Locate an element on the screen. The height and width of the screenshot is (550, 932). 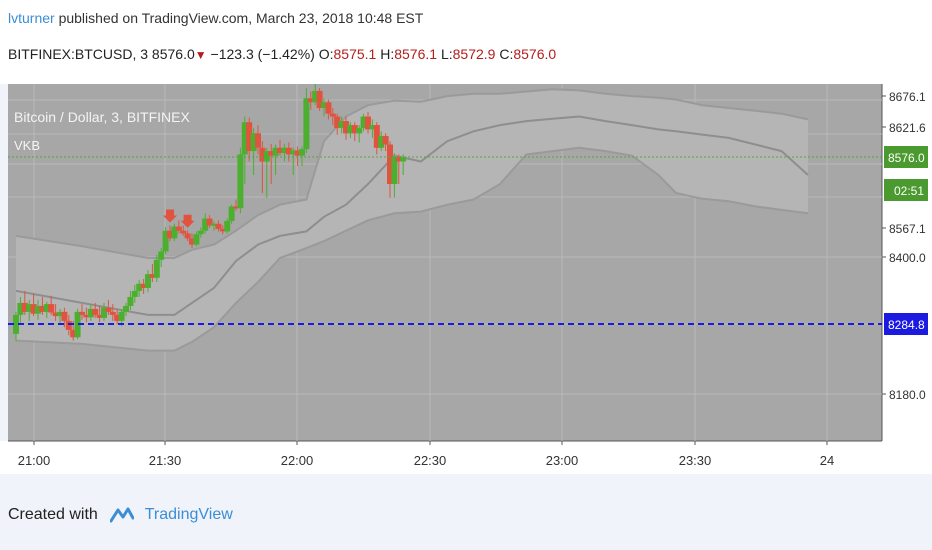
down-triangle-icon: ▼ is located at coordinates (200, 55).